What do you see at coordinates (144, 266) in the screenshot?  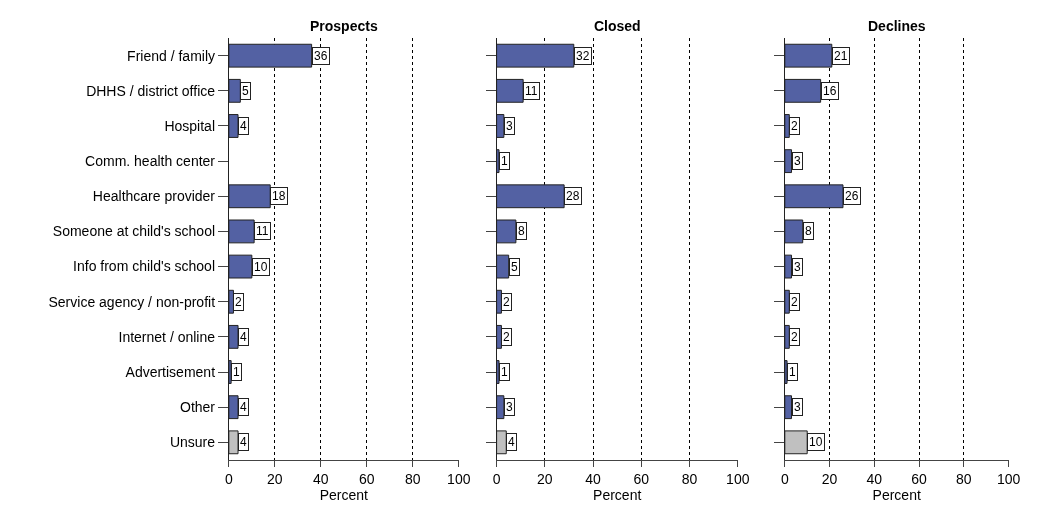 I see `y-tick-label: Info from child's school` at bounding box center [144, 266].